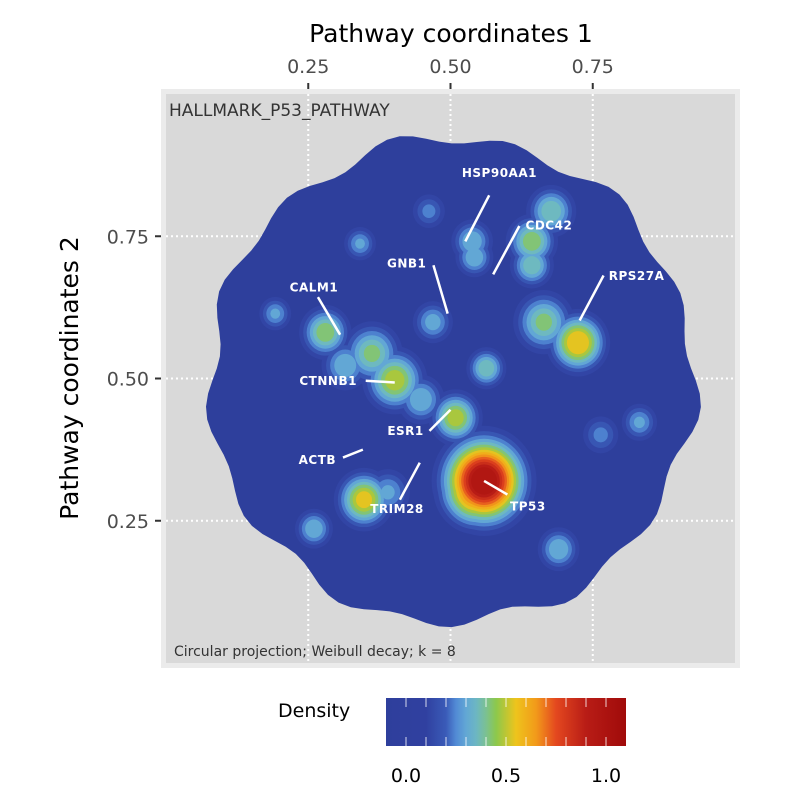 This screenshot has width=800, height=804. Describe the element at coordinates (593, 67) in the screenshot. I see `x-tick-label: 0.75` at that location.